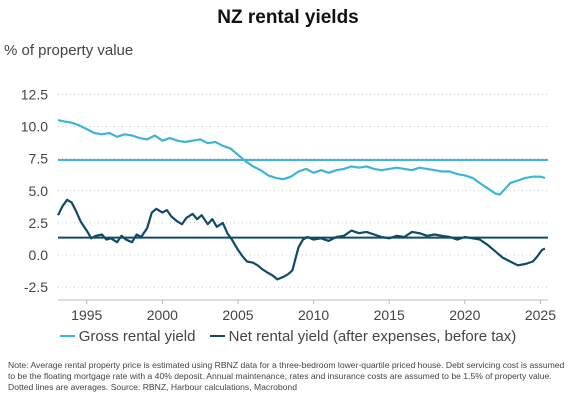 This screenshot has height=400, width=576. Describe the element at coordinates (69, 50) in the screenshot. I see `y-axis-label: % of property value` at that location.